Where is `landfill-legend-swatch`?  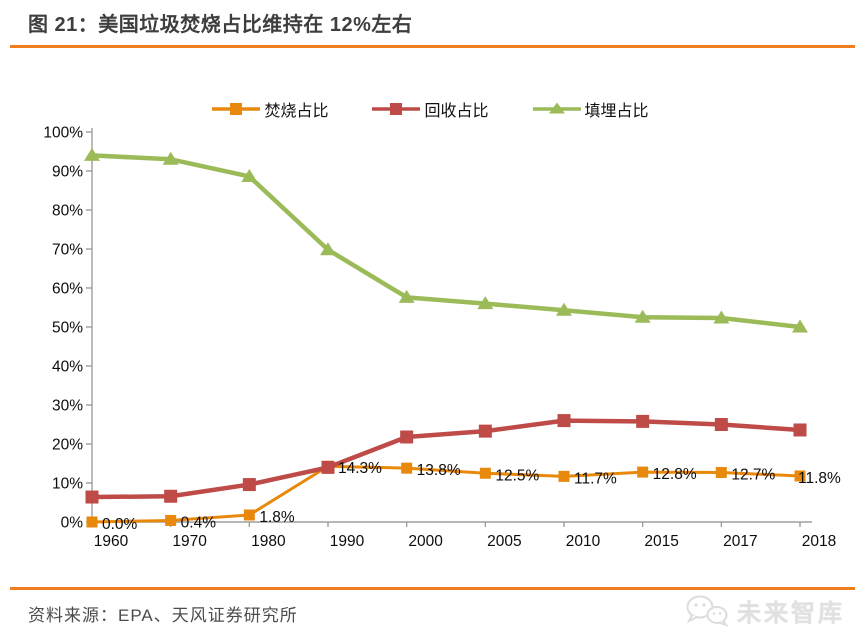
landfill-legend-swatch is located at coordinates (556, 108).